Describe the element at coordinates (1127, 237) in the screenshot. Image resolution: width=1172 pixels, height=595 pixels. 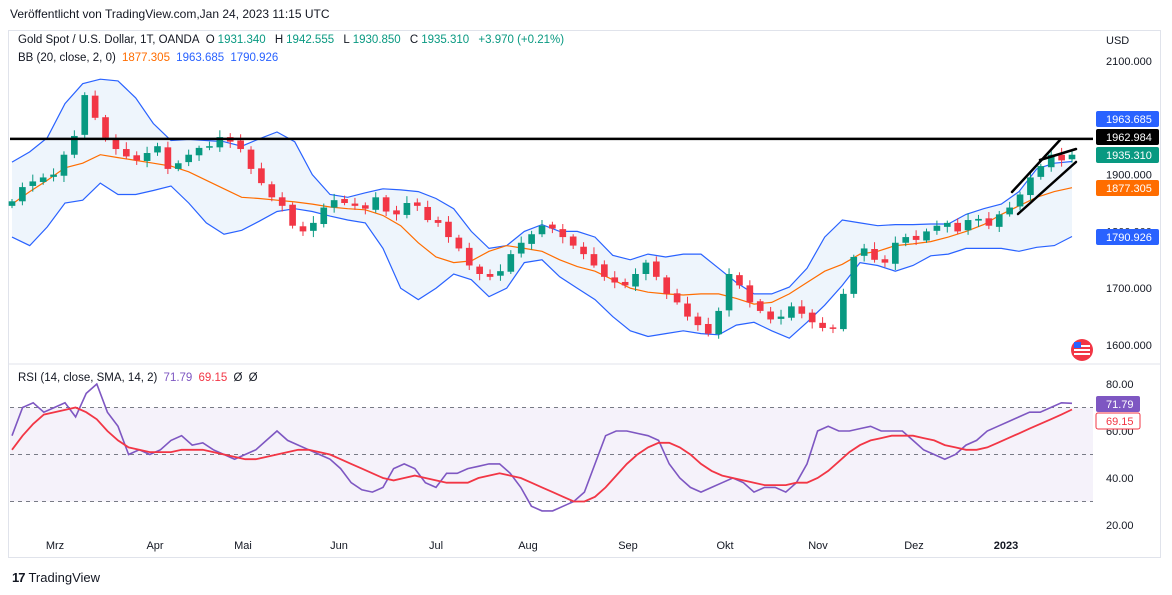
I see `price-tag: 1790.926` at that location.